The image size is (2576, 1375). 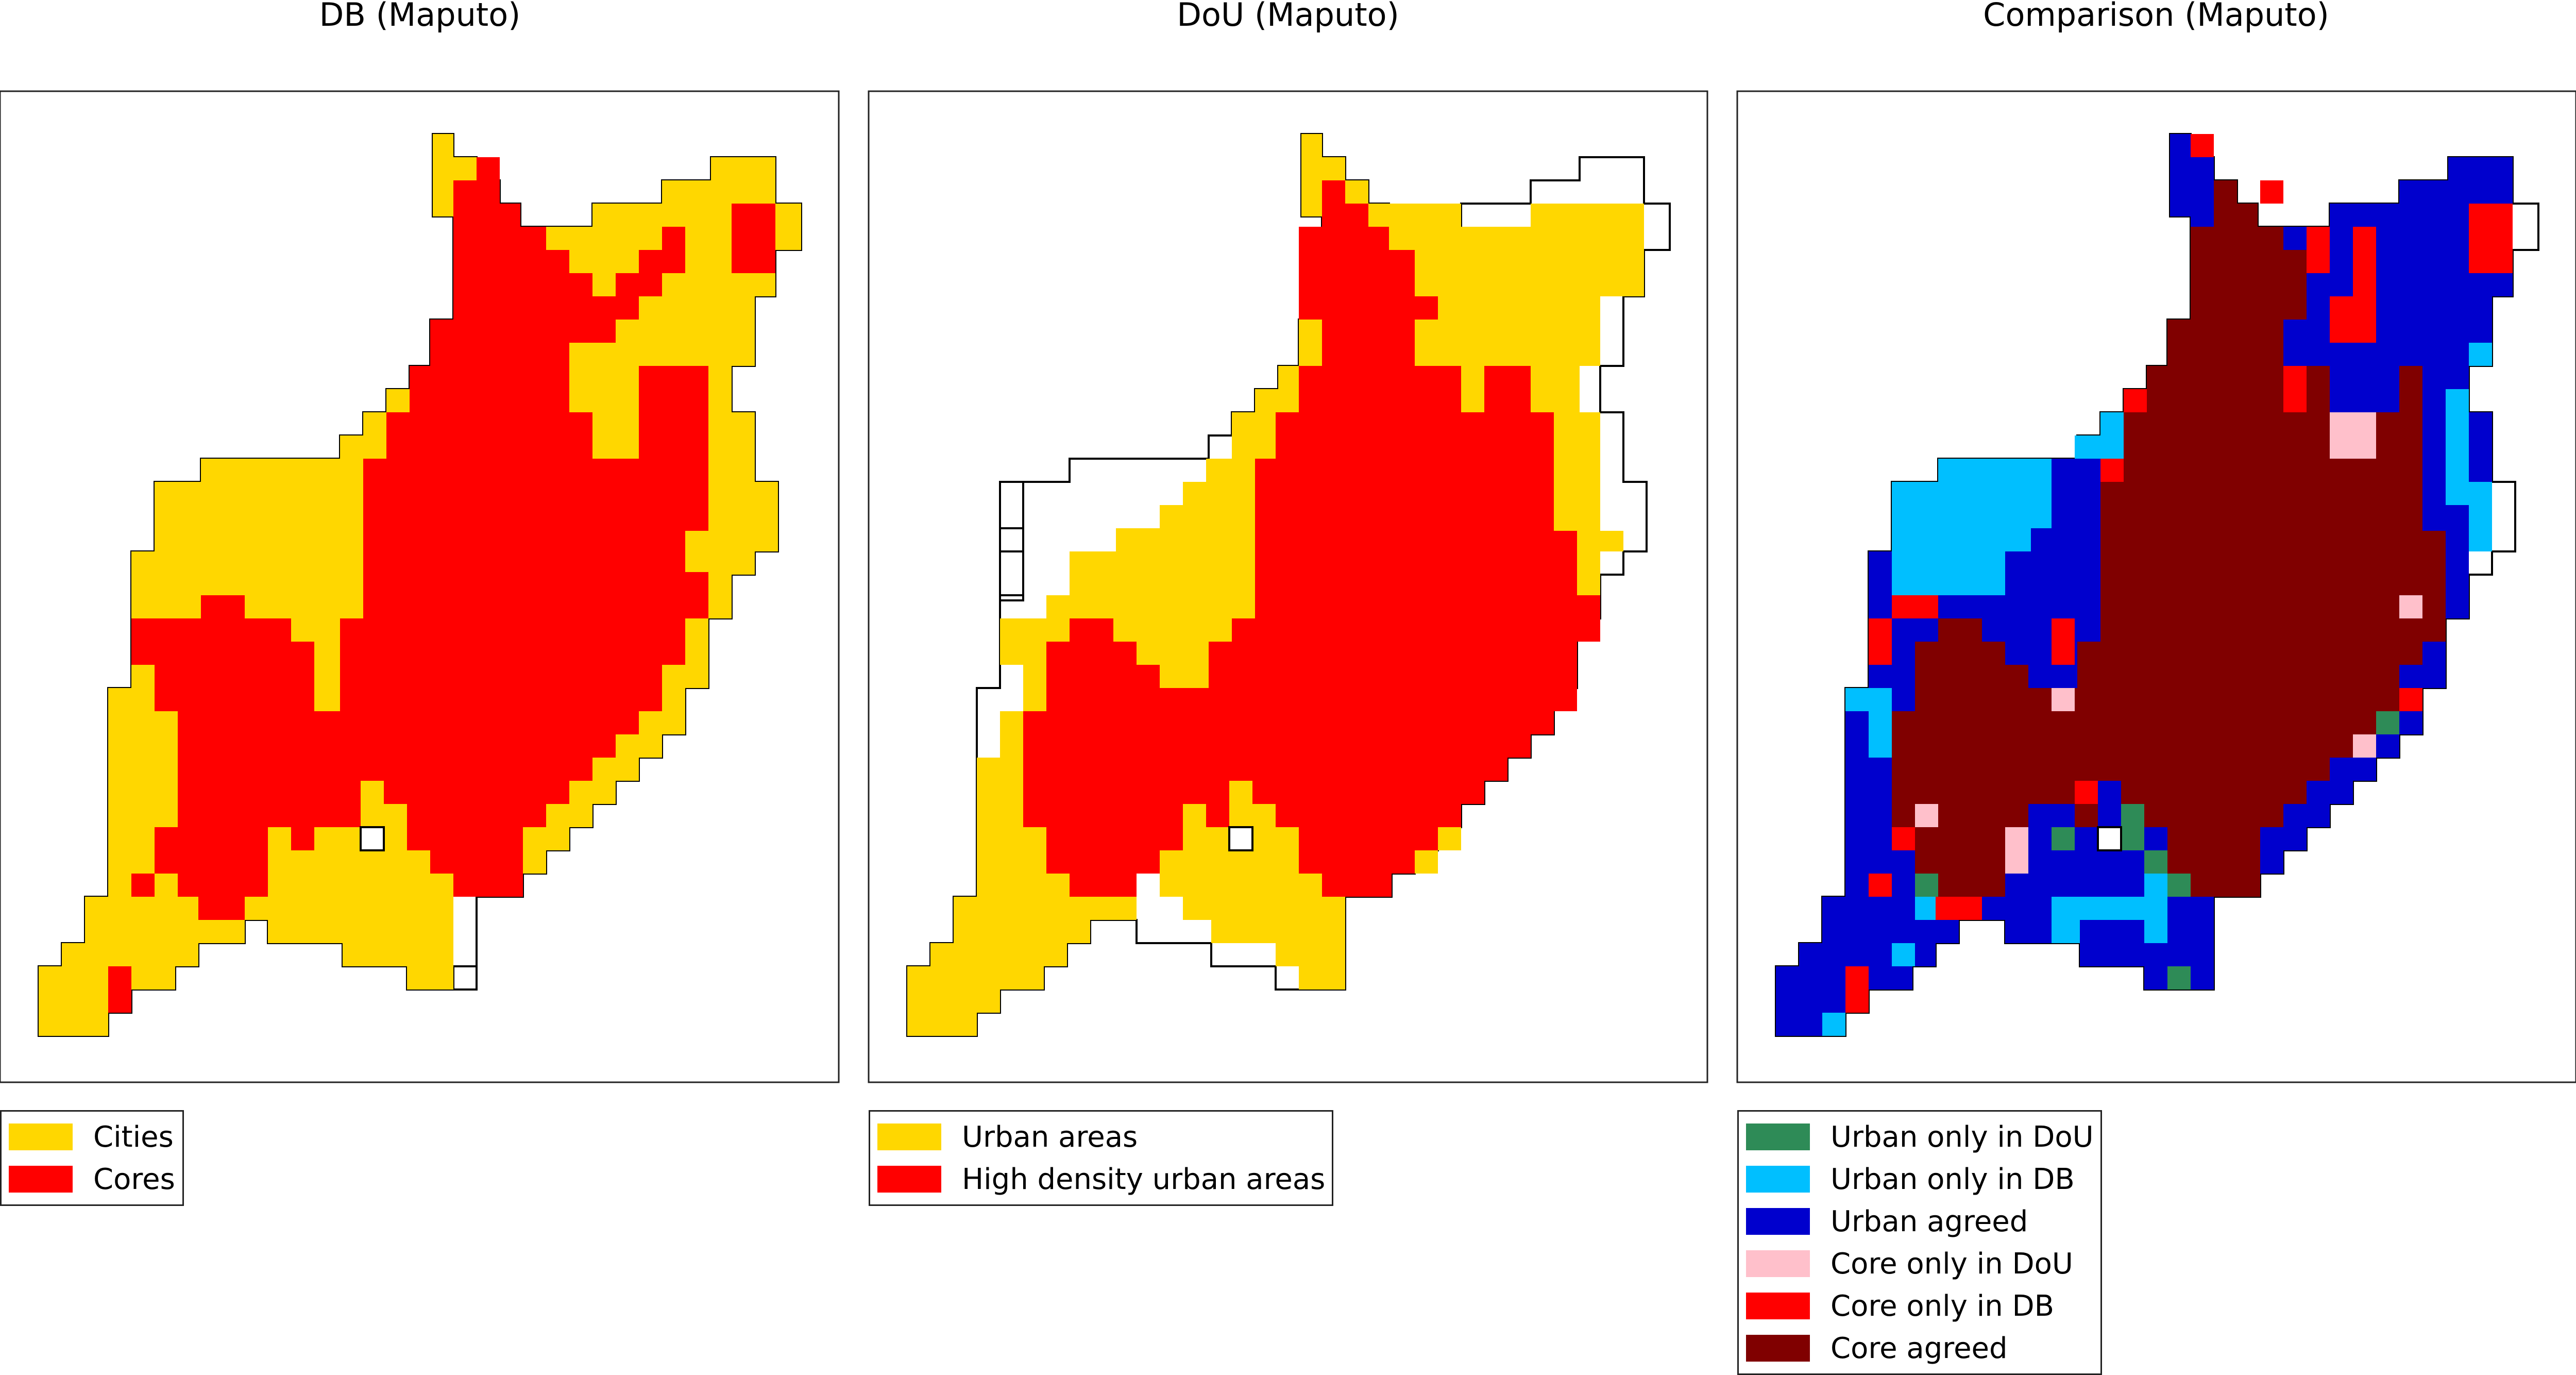 I want to click on urban-agreed-swatch, so click(x=1778, y=1221).